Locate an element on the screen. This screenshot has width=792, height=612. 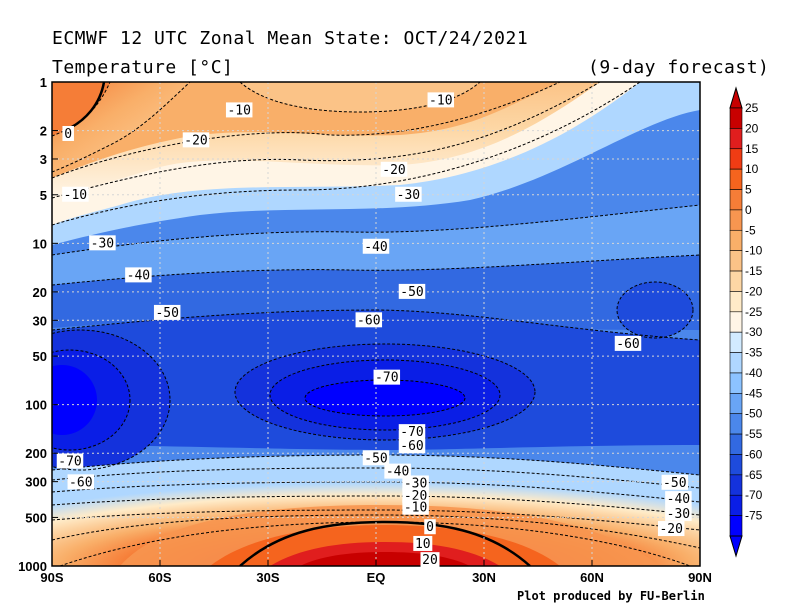
contour-label: -20 is located at coordinates (393, 170).